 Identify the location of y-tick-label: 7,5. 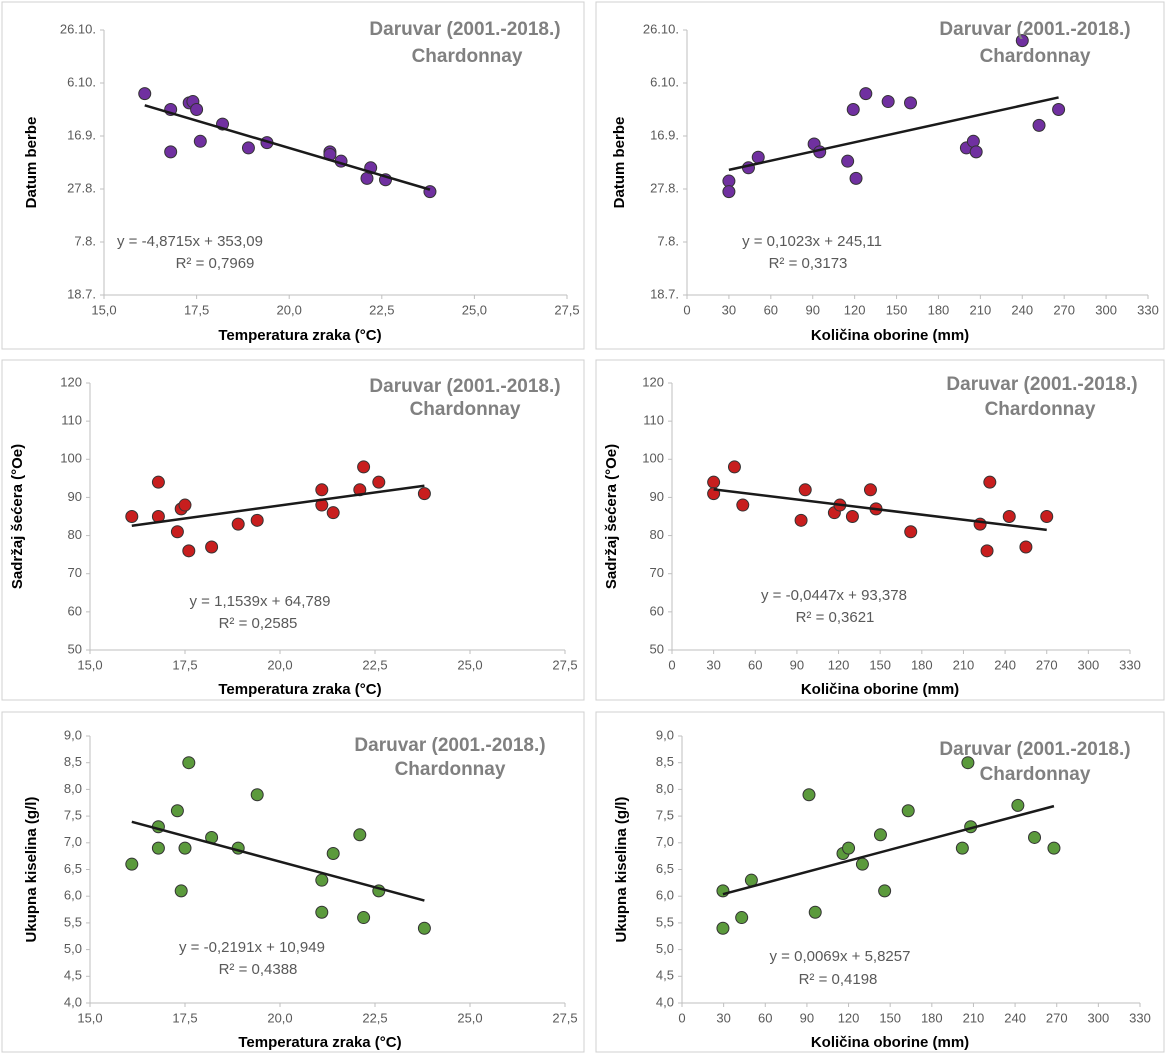
(73, 815).